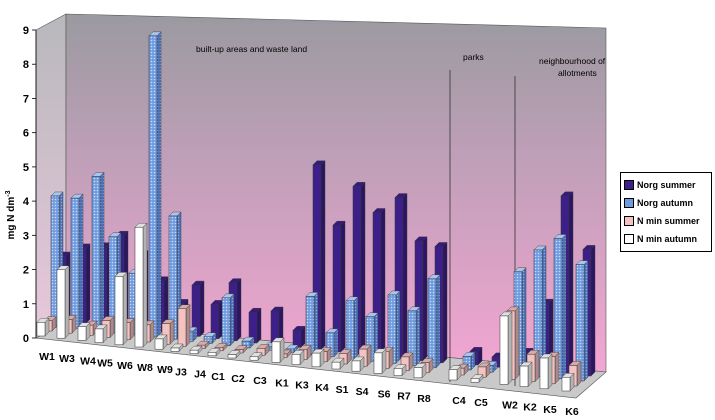  I want to click on legend-swatch-norg-autumn, so click(629, 203).